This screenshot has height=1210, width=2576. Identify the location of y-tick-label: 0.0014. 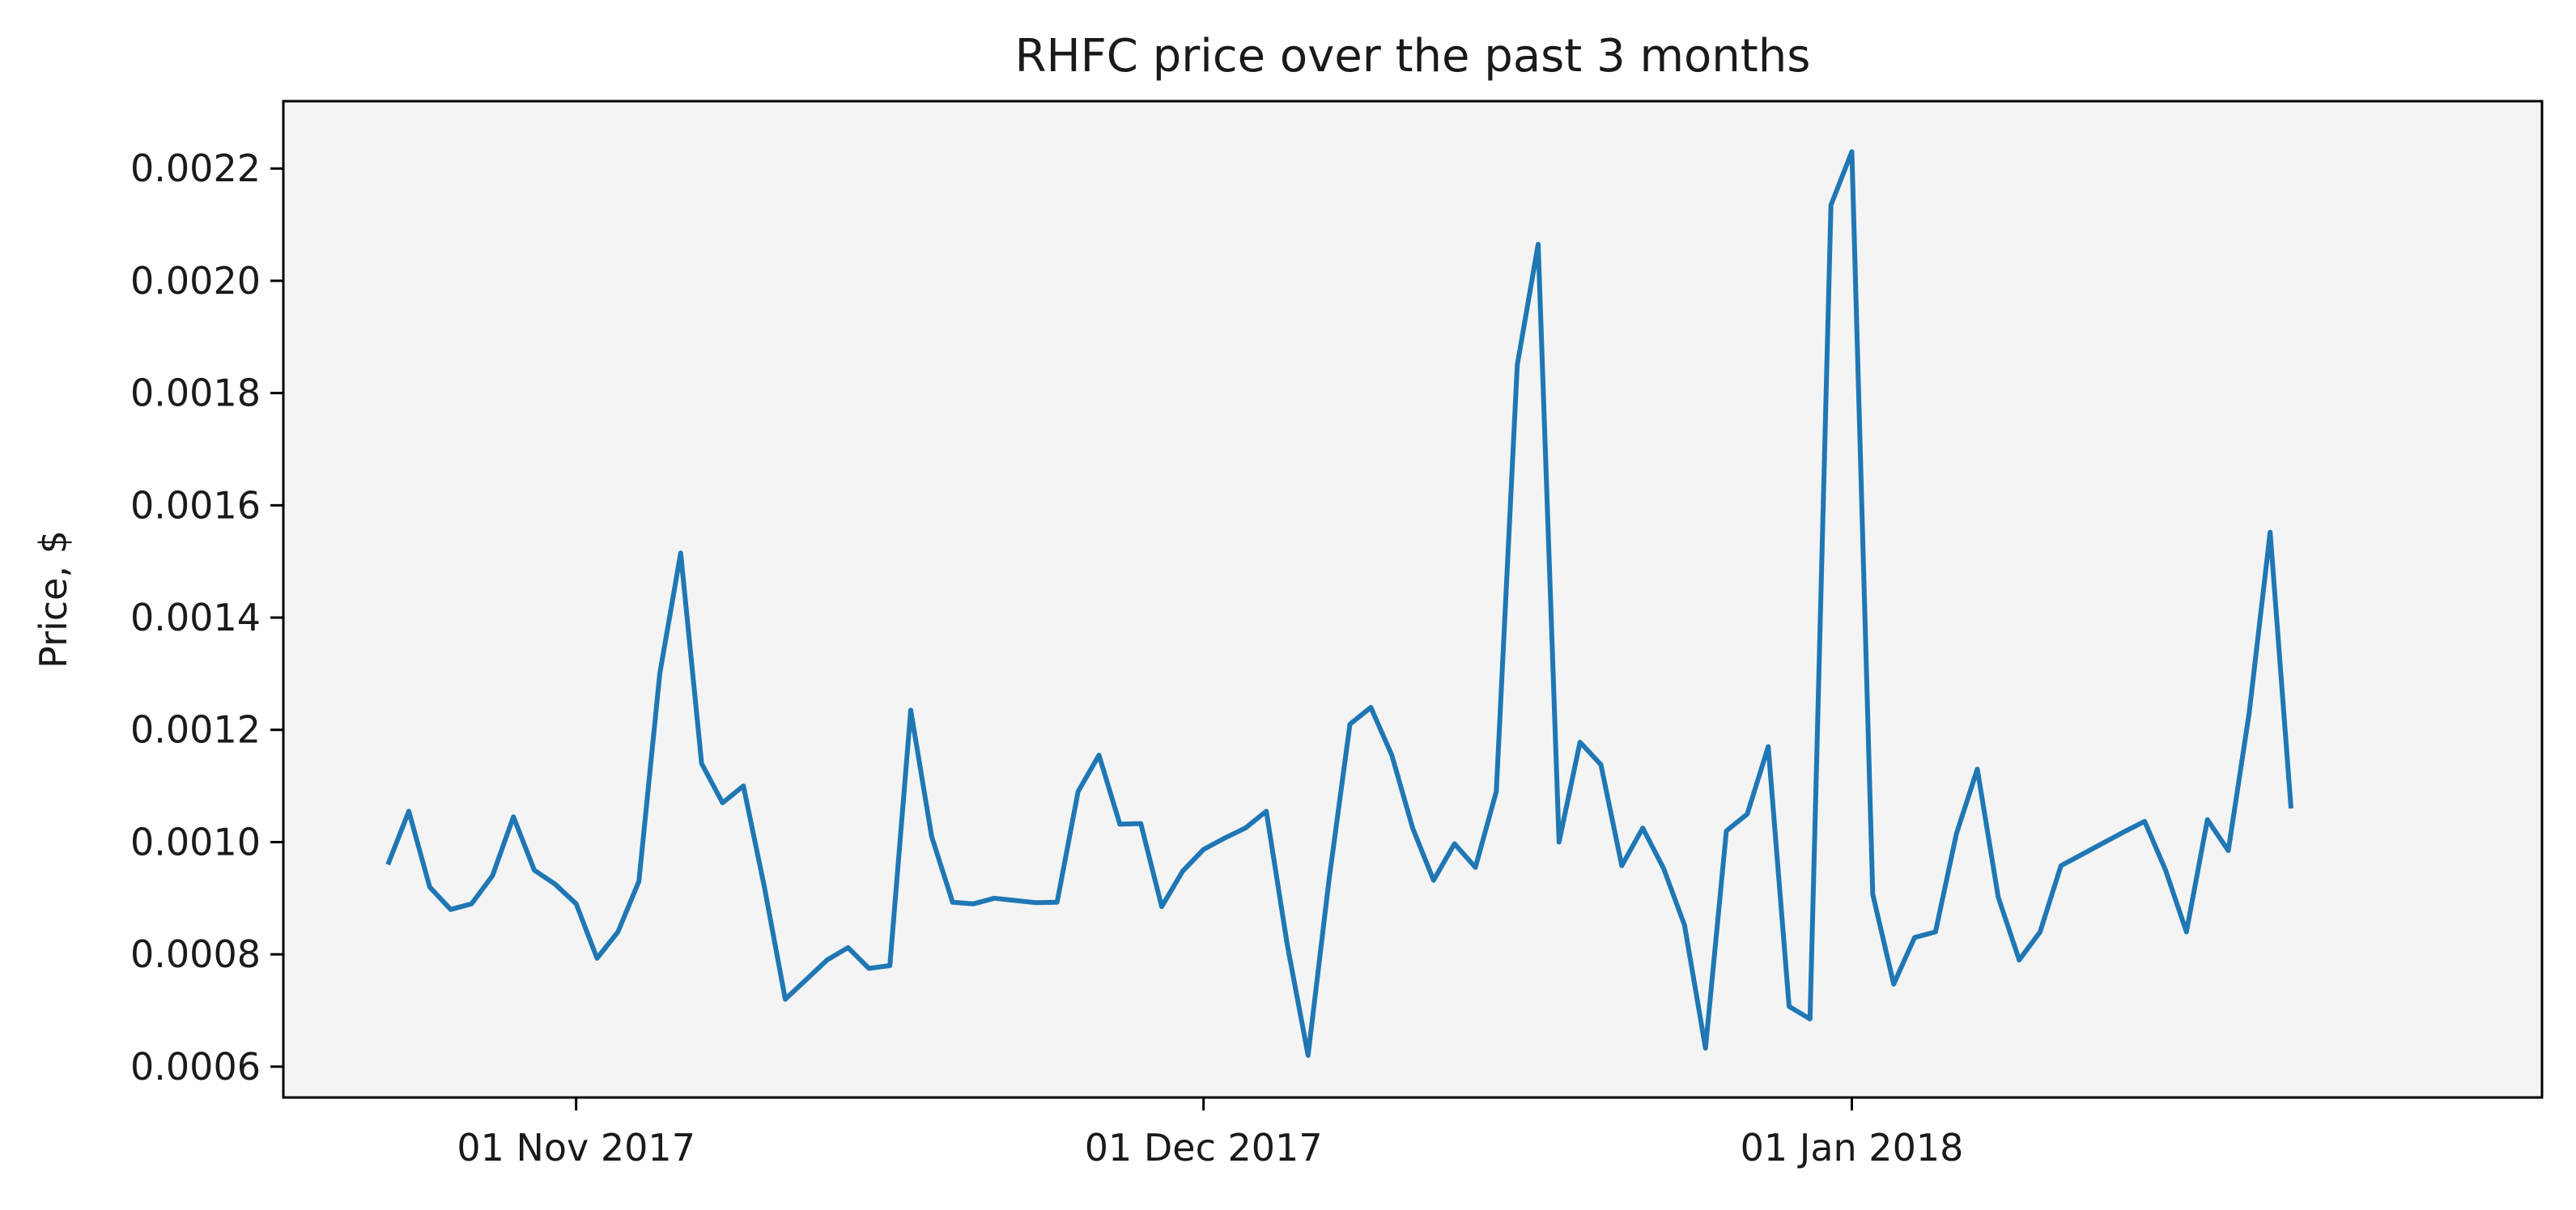
(196, 617).